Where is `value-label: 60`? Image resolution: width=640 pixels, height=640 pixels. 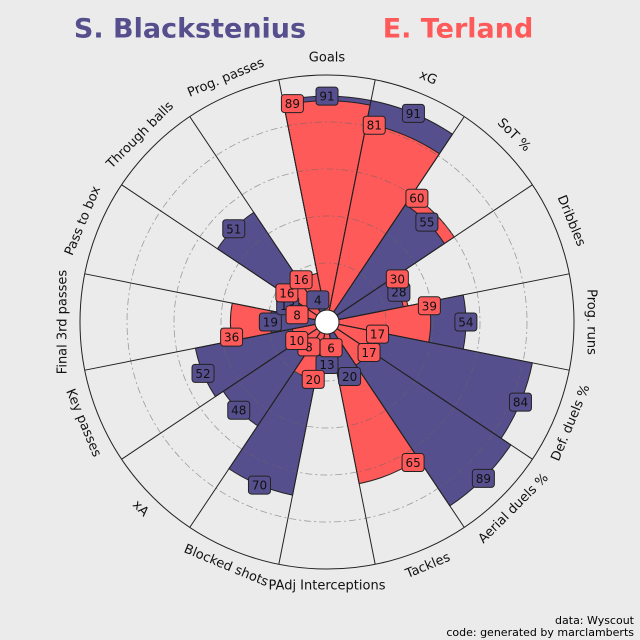 value-label: 60 is located at coordinates (417, 198).